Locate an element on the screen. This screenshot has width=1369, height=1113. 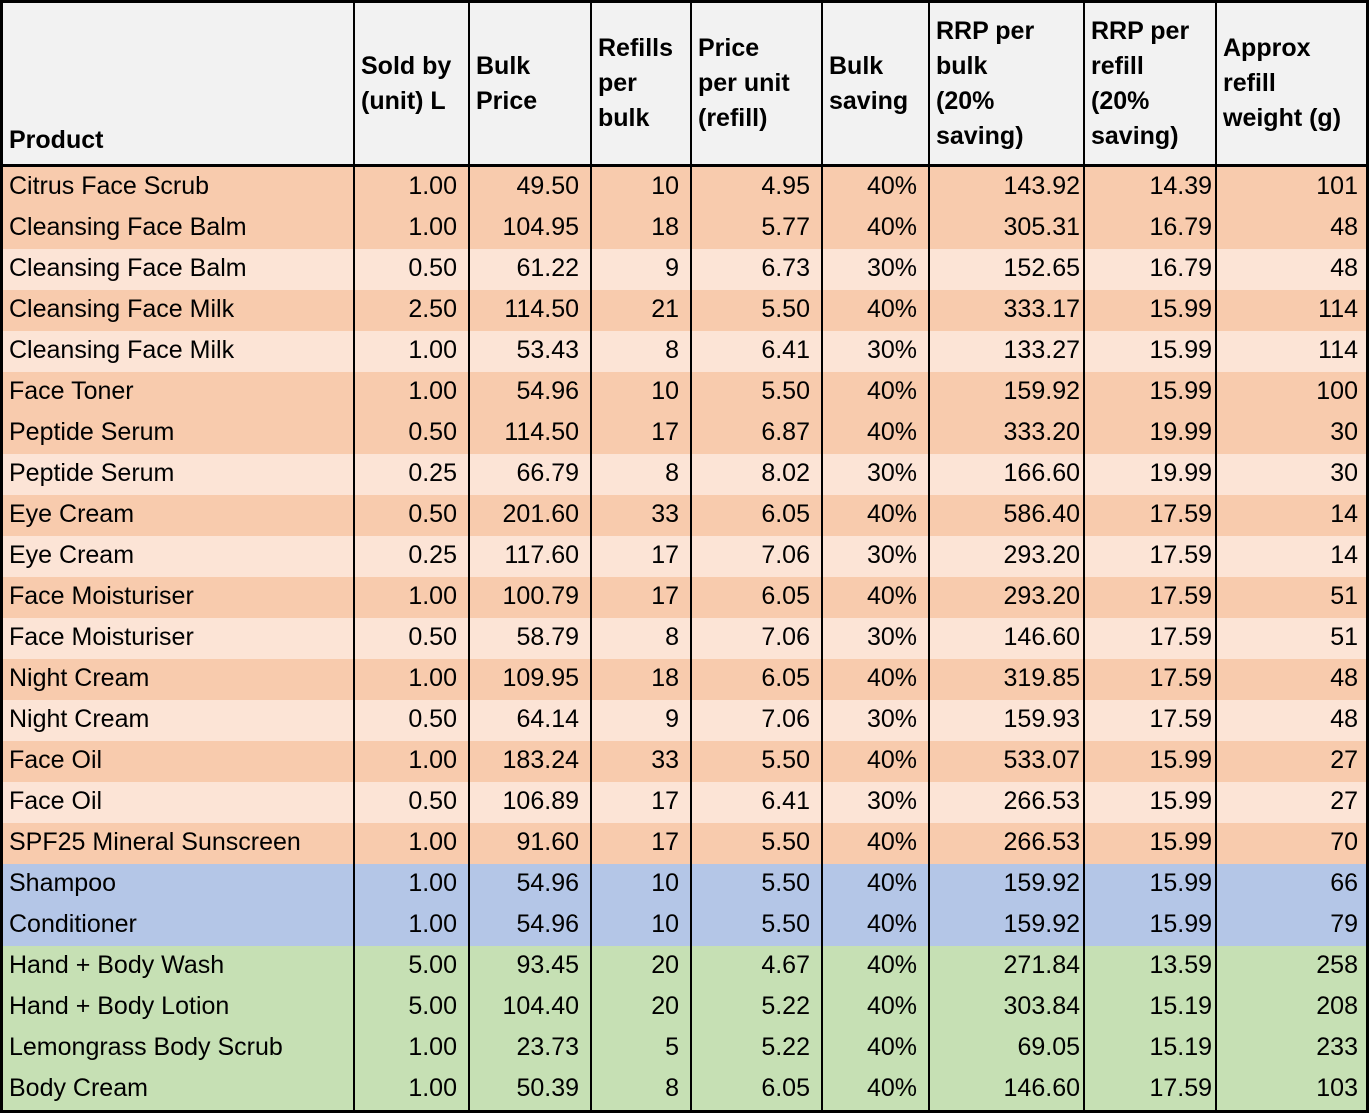
value-cell: 586.40 is located at coordinates (1007, 515).